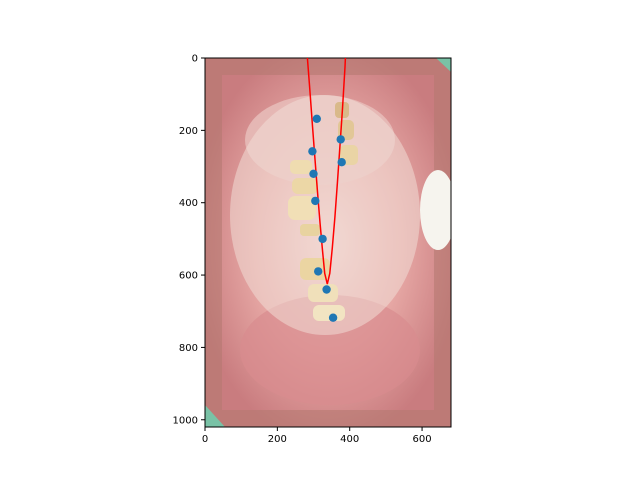 This screenshot has height=480, width=640. Describe the element at coordinates (317, 436) in the screenshot. I see `x-axis: 0 200 400 600` at that location.